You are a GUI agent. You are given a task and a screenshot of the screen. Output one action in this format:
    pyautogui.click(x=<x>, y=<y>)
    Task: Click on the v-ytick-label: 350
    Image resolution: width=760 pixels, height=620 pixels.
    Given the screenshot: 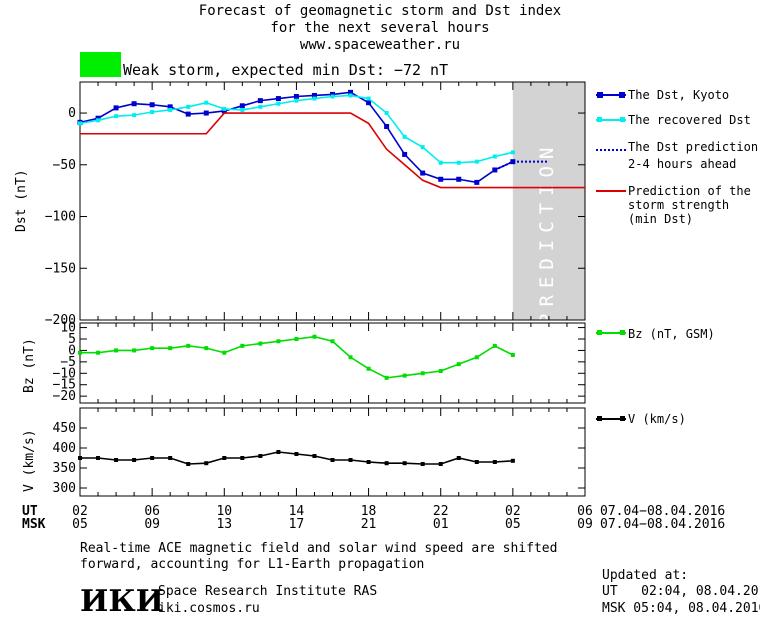 What is the action you would take?
    pyautogui.click(x=64, y=468)
    